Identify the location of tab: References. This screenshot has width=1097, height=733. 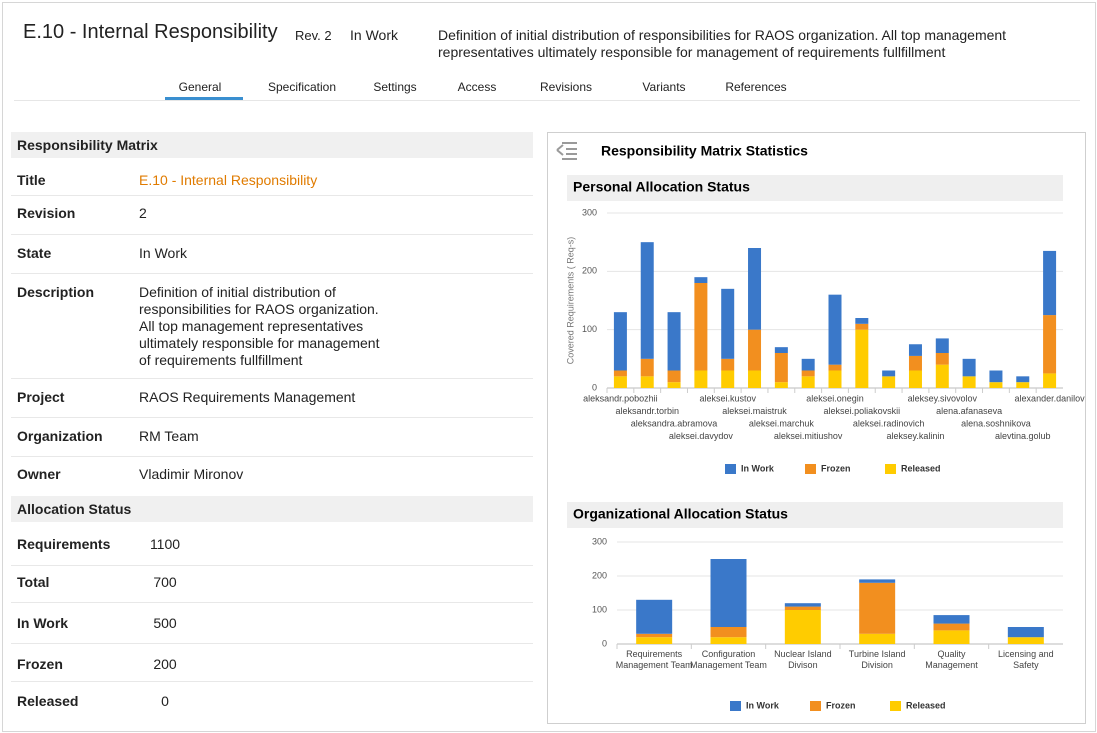
(756, 87).